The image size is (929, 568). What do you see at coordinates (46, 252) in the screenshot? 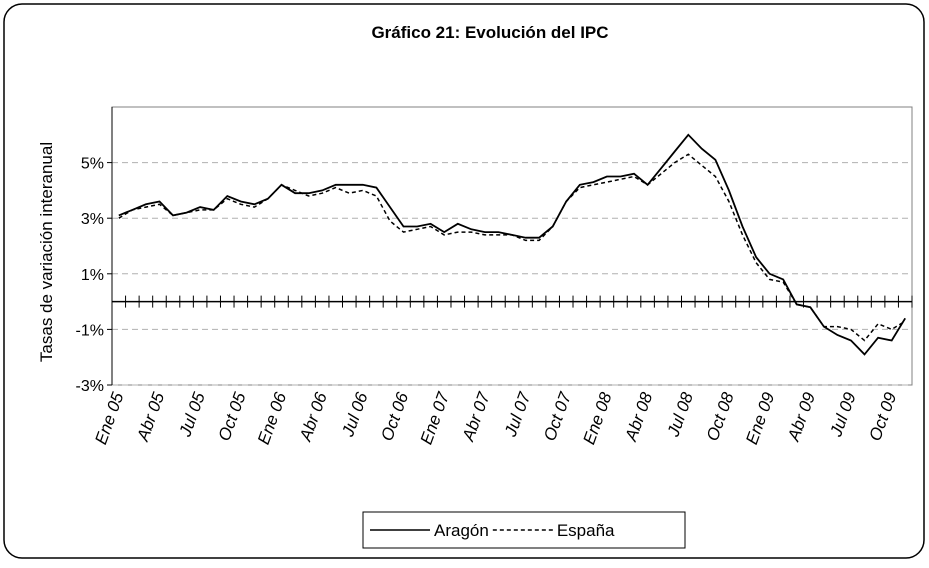
I see `y-axis-label: Tasas de variación interanual` at bounding box center [46, 252].